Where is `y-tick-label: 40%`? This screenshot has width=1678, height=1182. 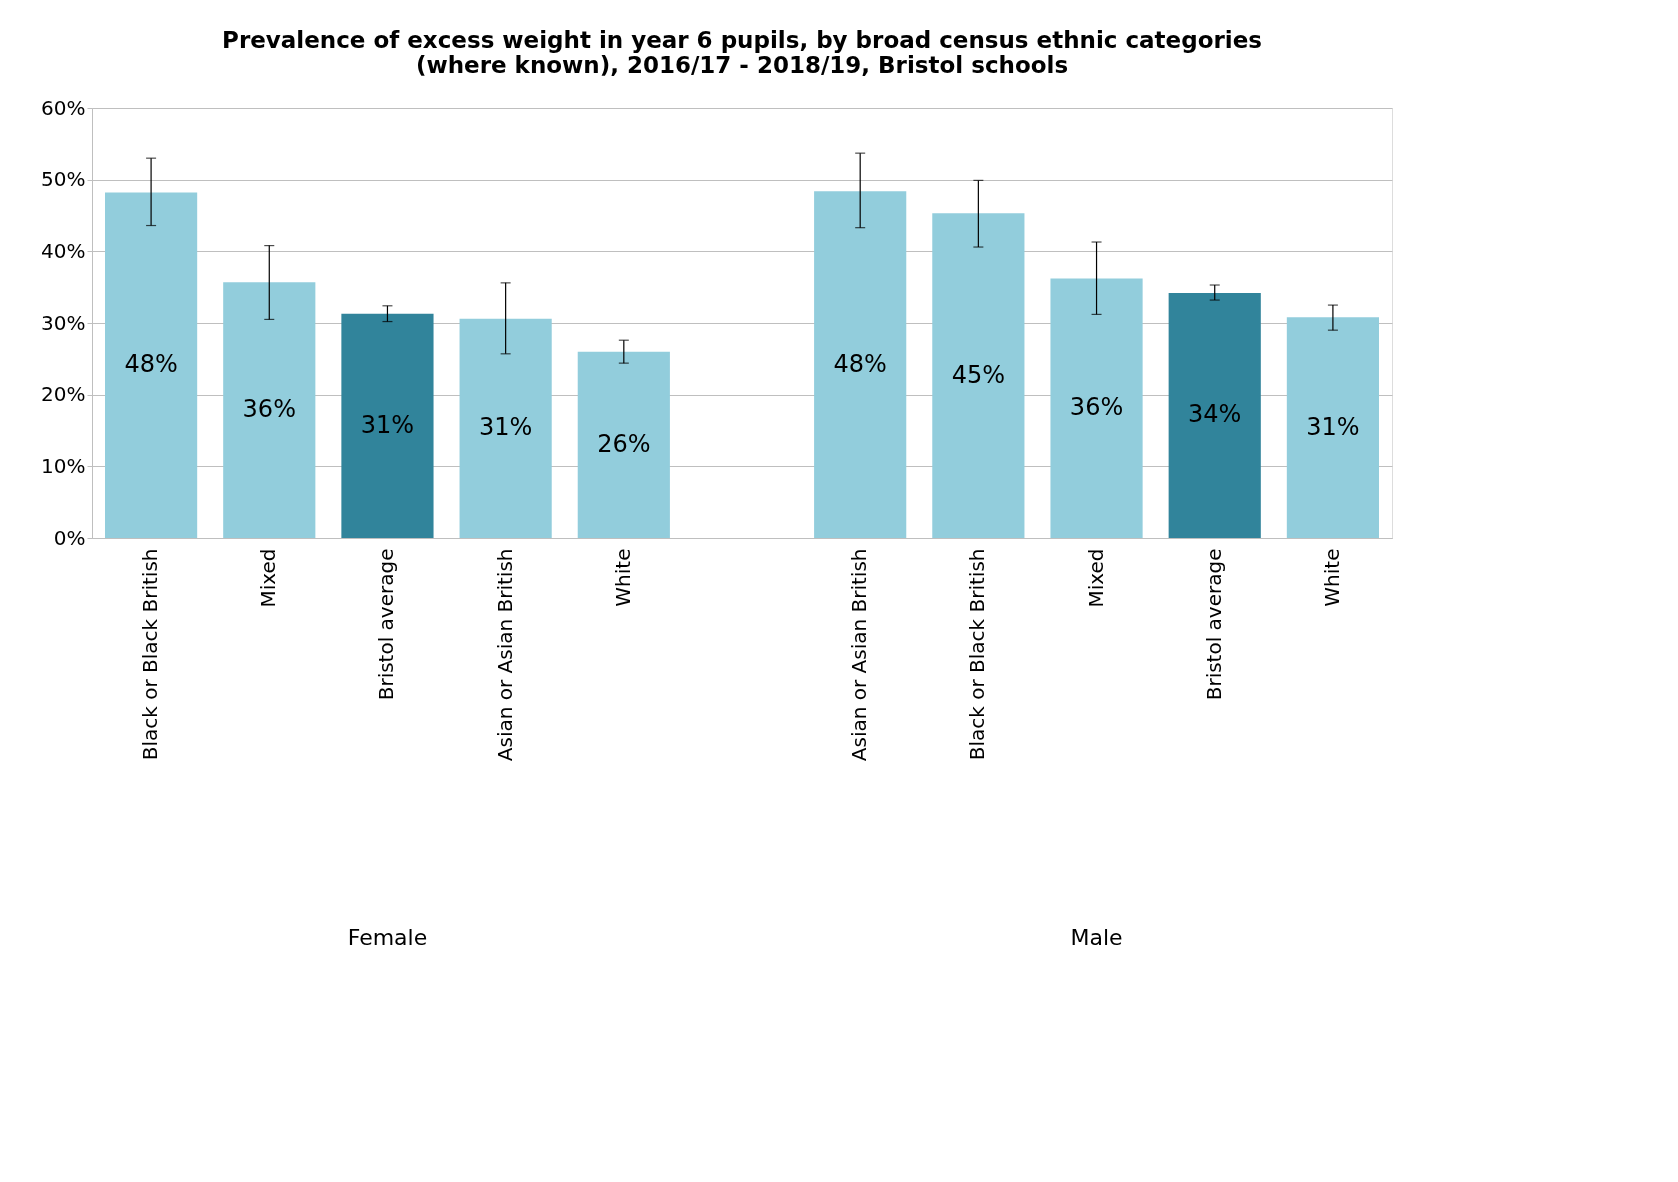
y-tick-label: 40% is located at coordinates (63, 250).